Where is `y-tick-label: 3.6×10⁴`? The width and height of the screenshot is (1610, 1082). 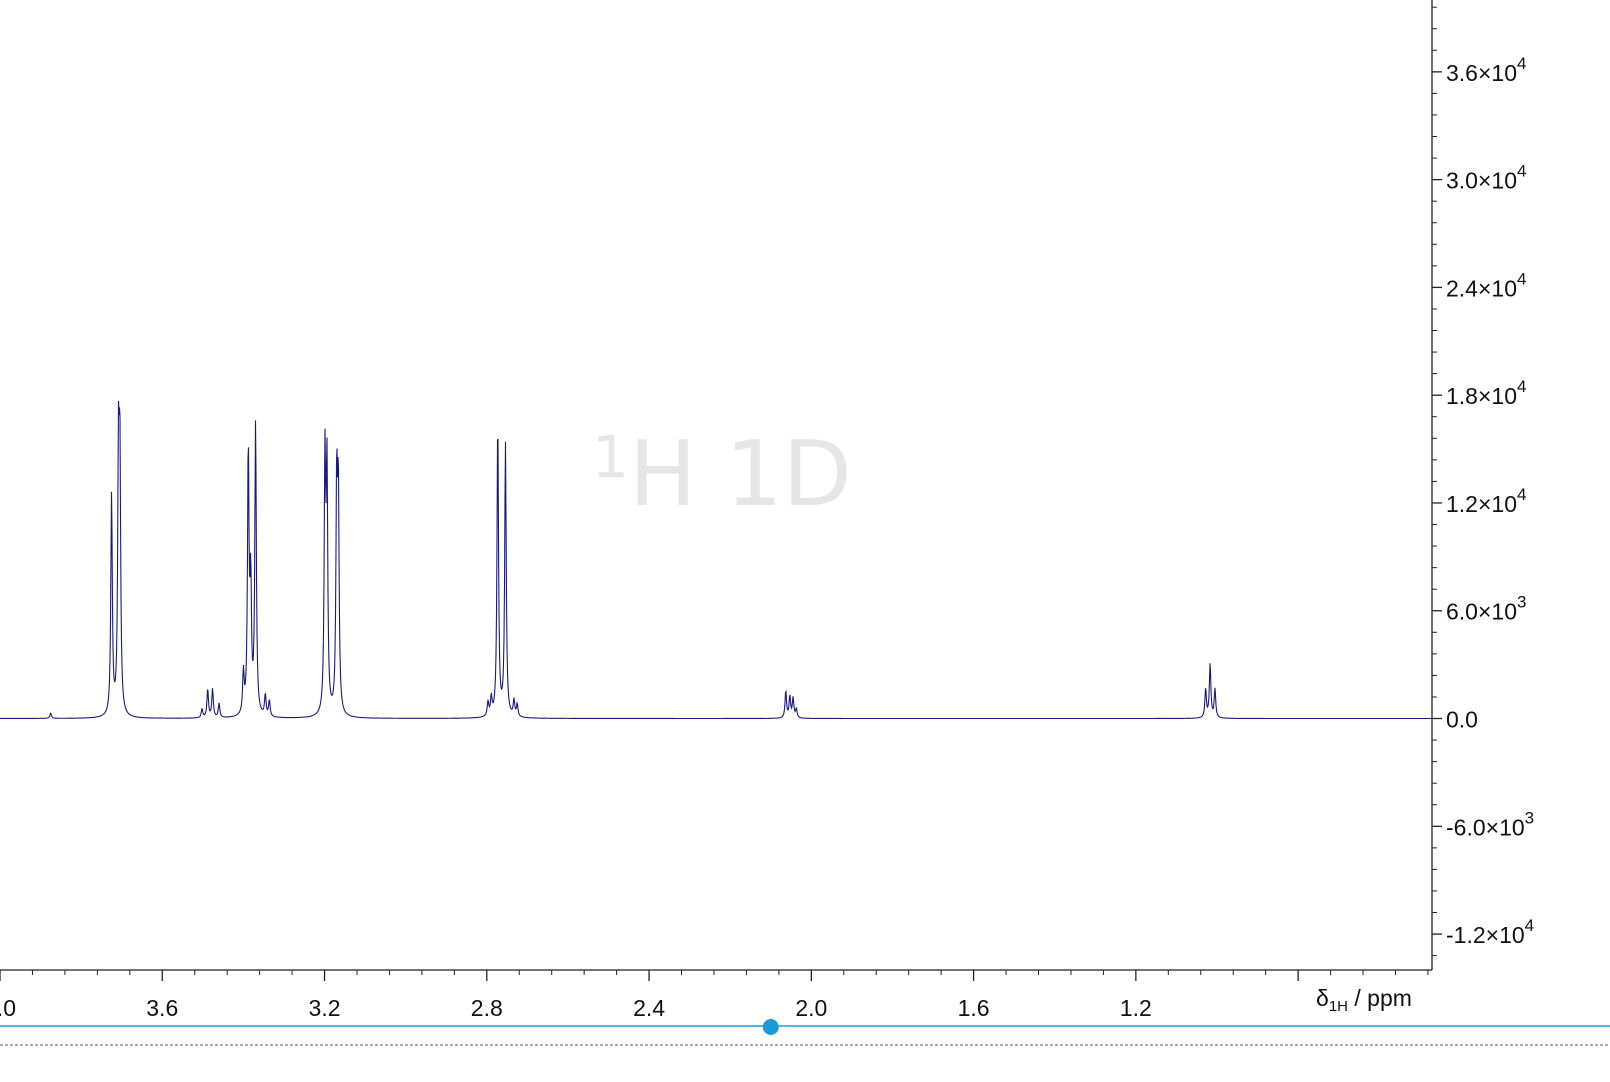
y-tick-label: 3.6×10⁴ is located at coordinates (1486, 70).